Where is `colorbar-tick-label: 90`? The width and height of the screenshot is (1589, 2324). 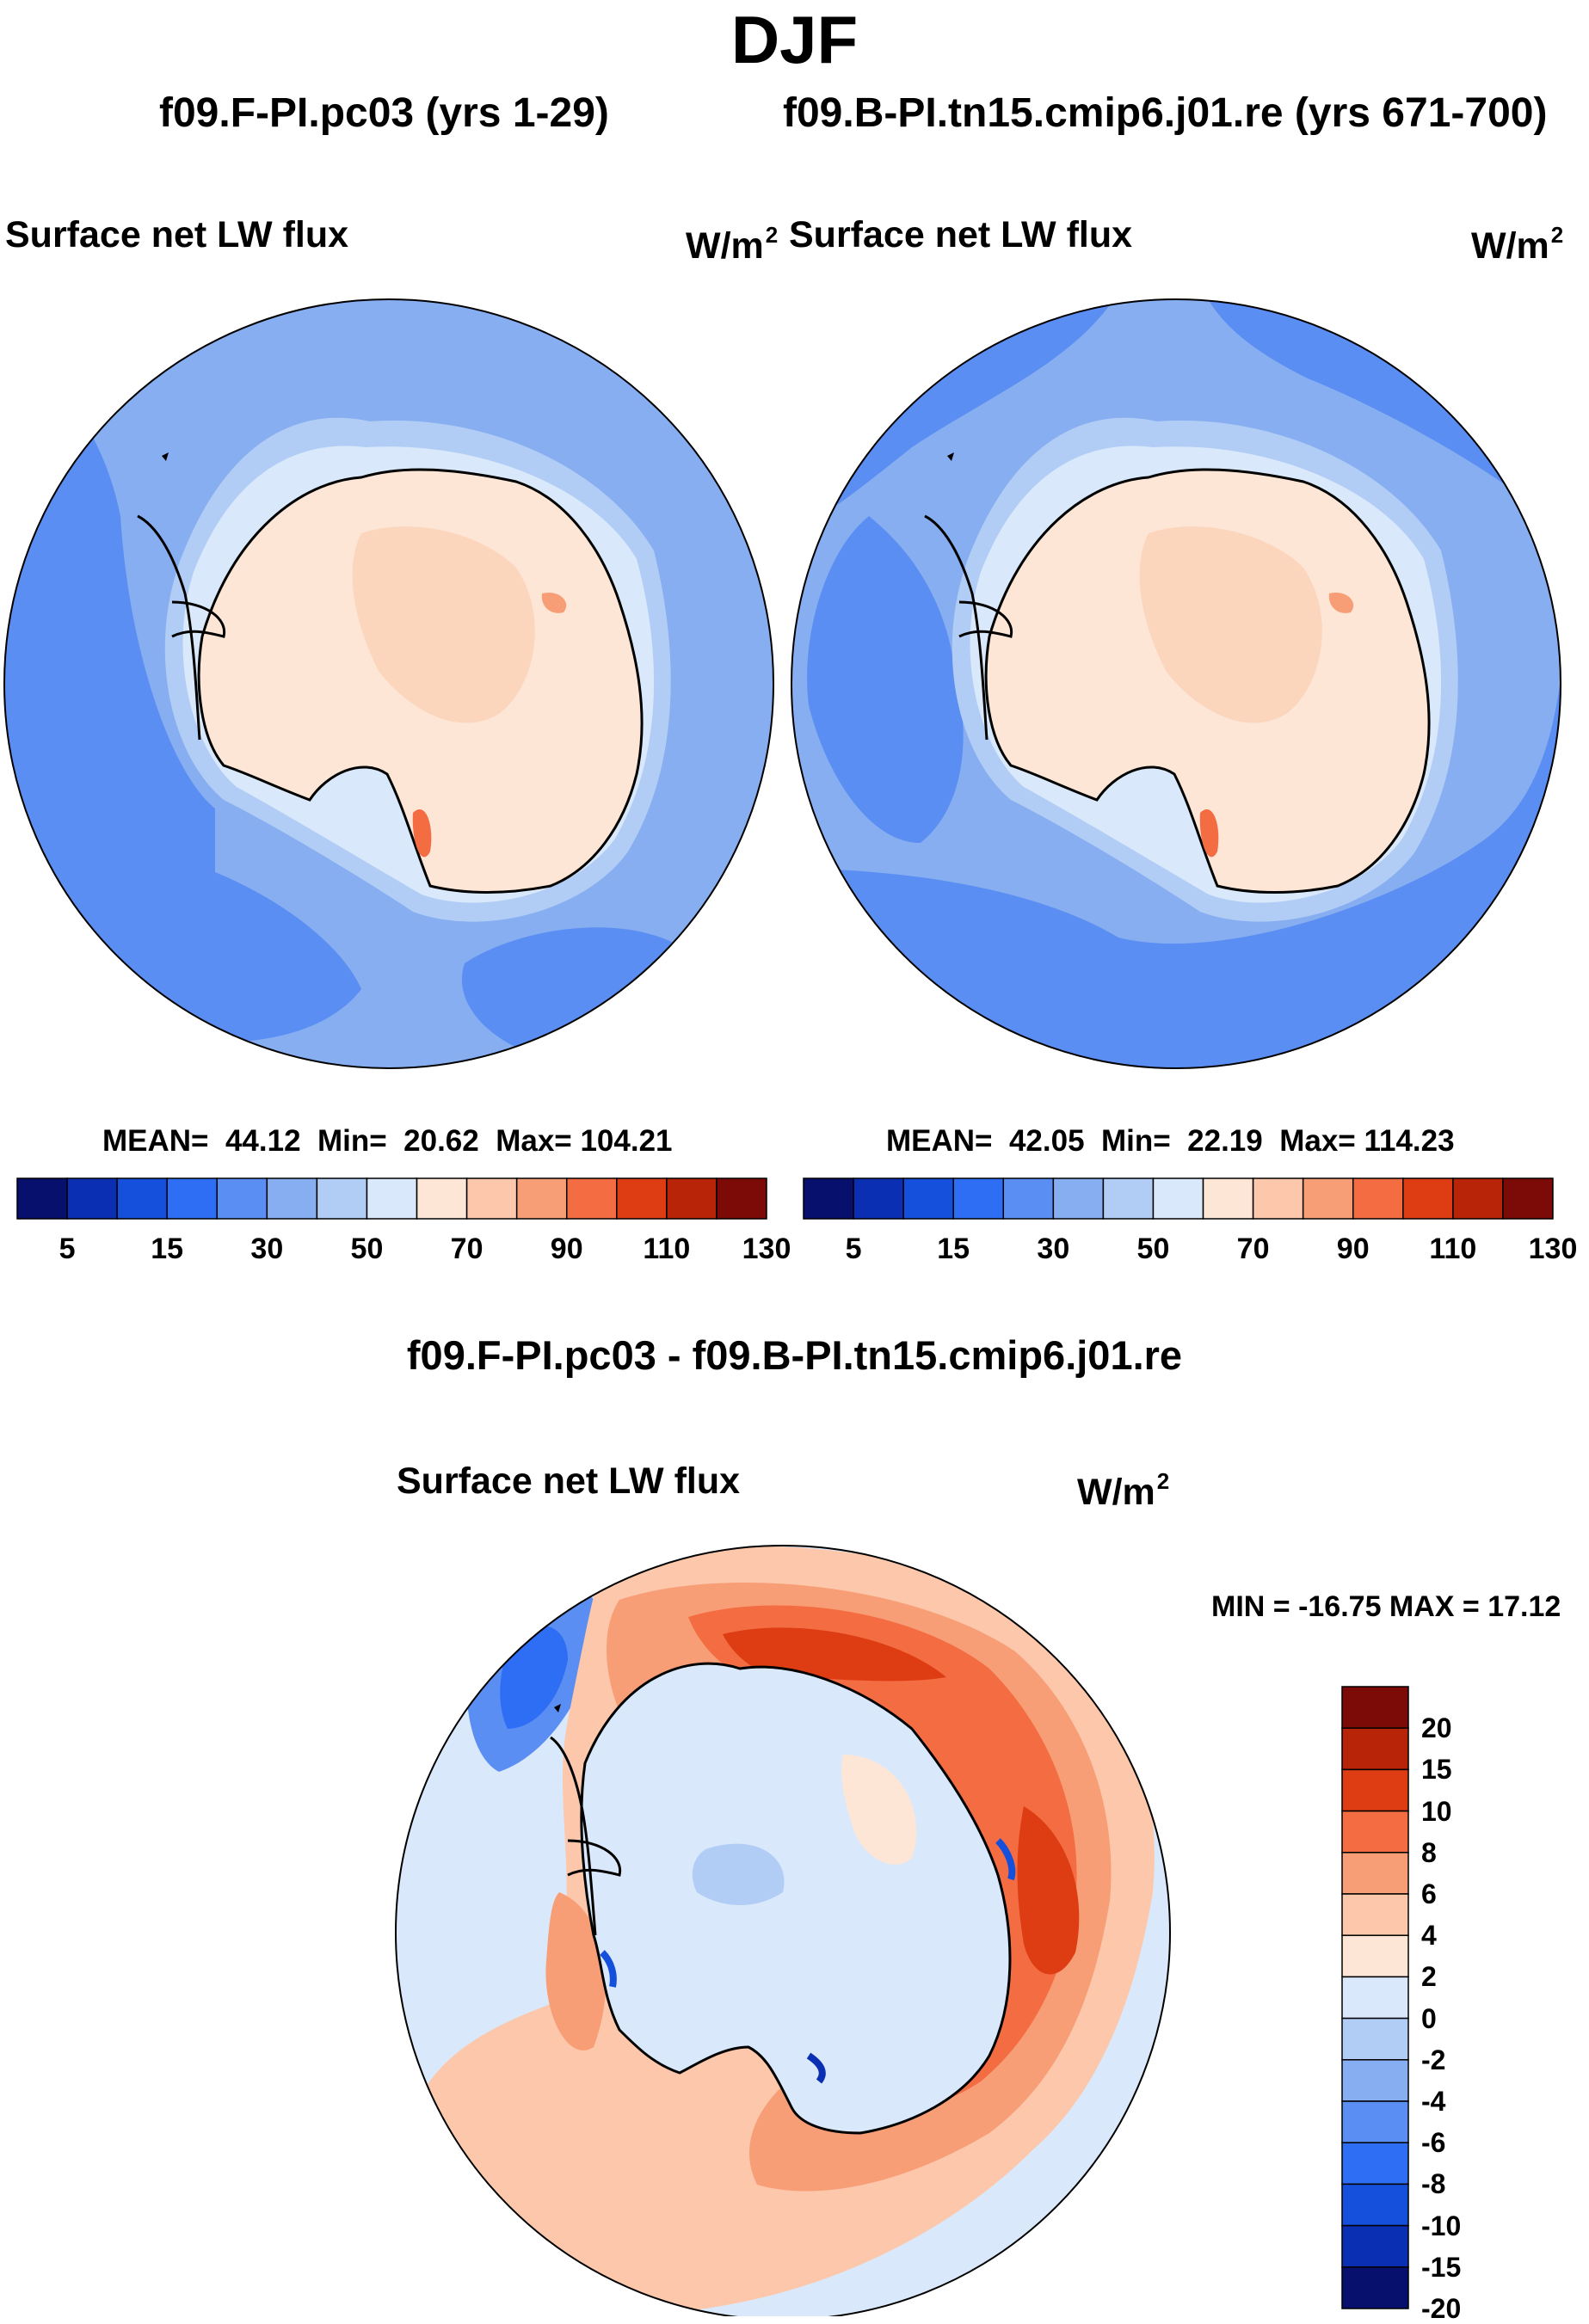 colorbar-tick-label: 90 is located at coordinates (566, 1249).